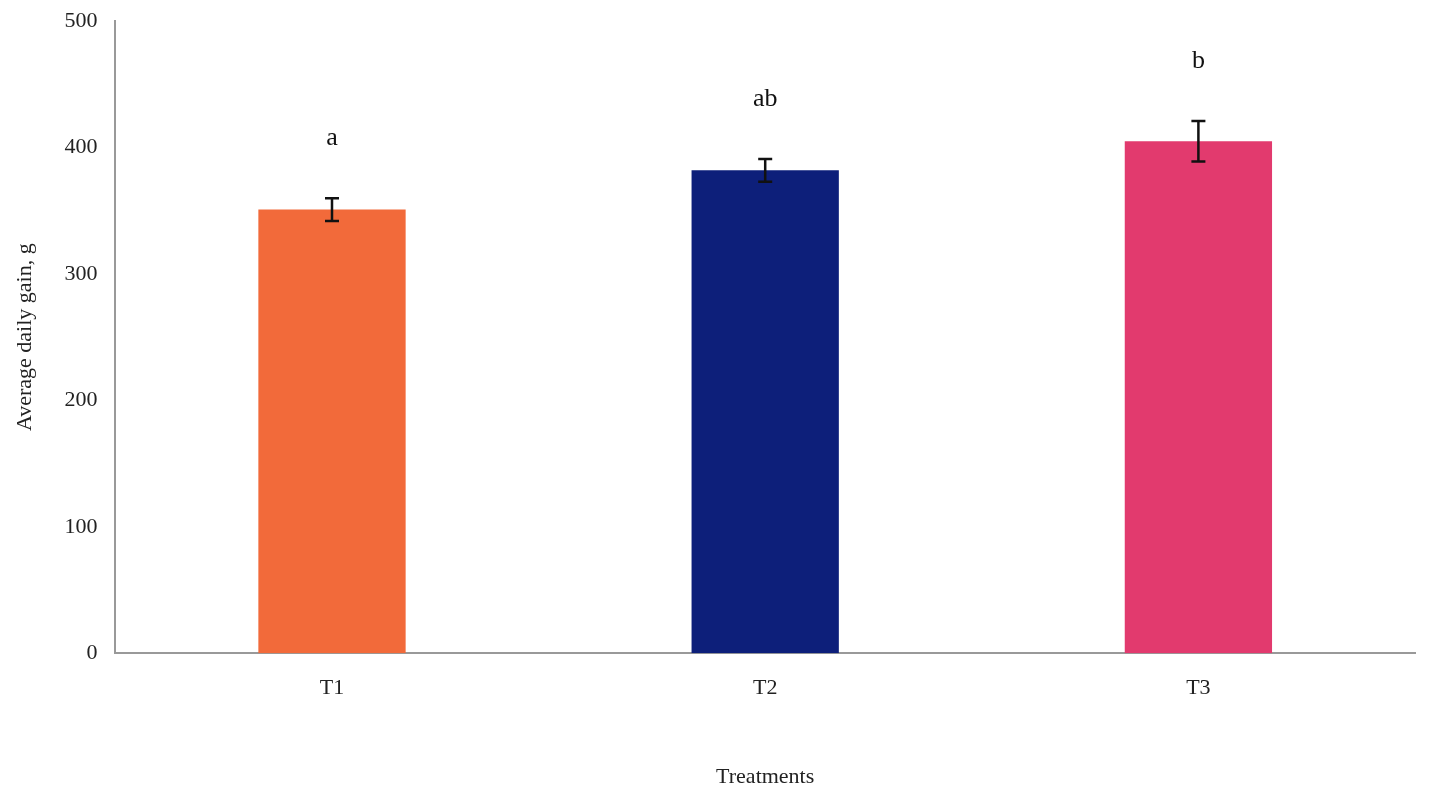 Image resolution: width=1433 pixels, height=804 pixels. Describe the element at coordinates (92, 651) in the screenshot. I see `y-tick-label: 0` at that location.